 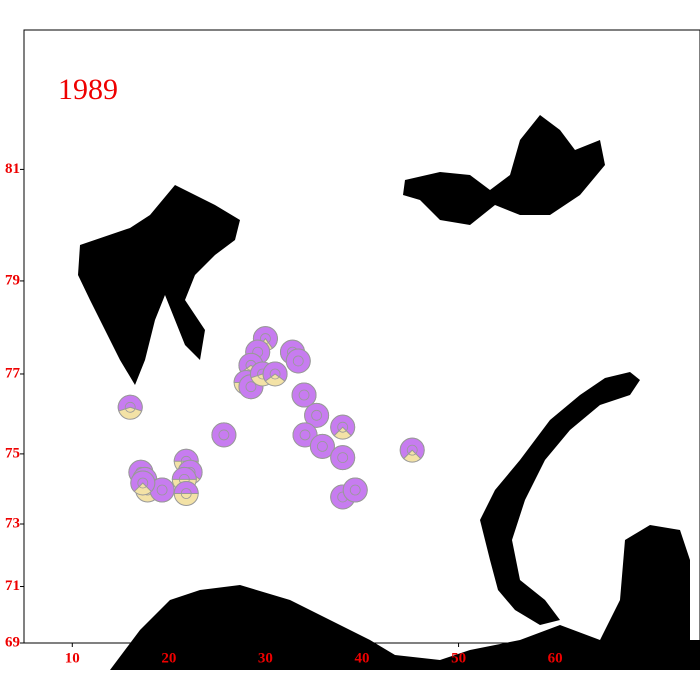 What do you see at coordinates (88, 89) in the screenshot?
I see `map-title: 1989` at bounding box center [88, 89].